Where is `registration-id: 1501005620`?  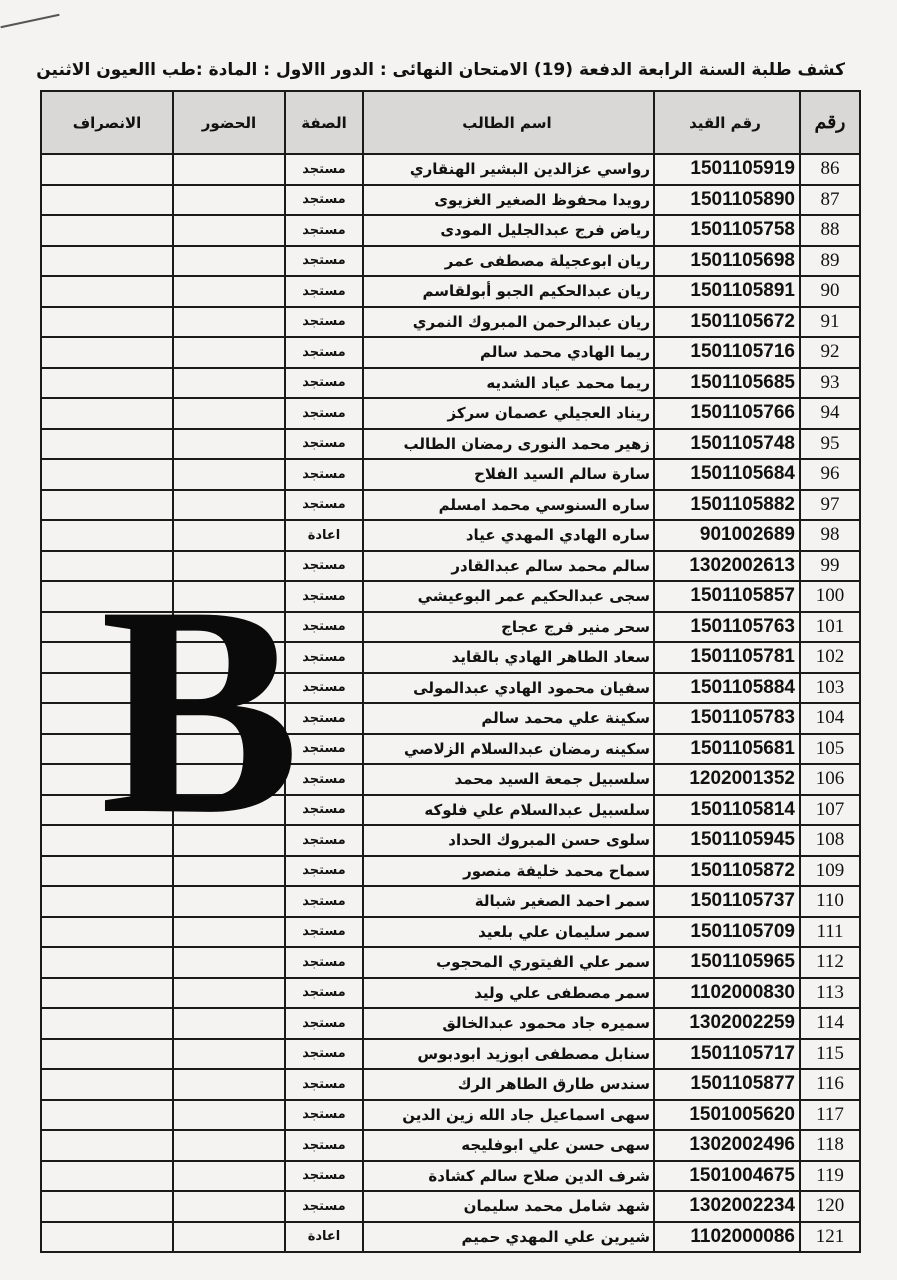 registration-id: 1501005620 is located at coordinates (727, 1114).